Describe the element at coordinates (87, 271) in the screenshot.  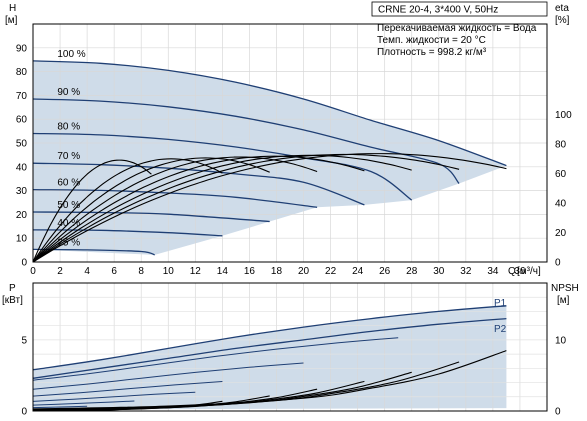
I see `x-tick-label: 4` at that location.